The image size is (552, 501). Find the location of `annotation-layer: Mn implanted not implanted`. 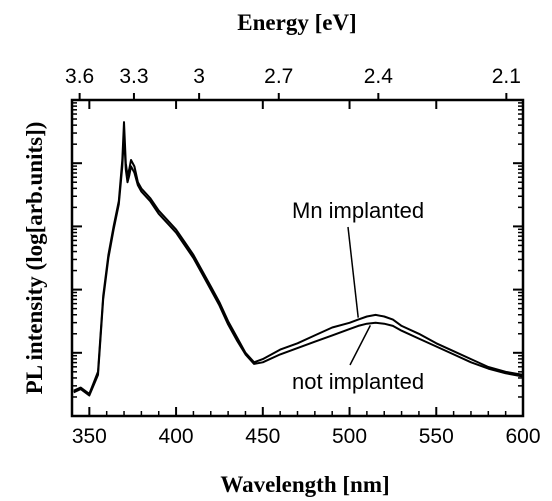

annotation-layer: Mn implanted not implanted is located at coordinates (358, 296).